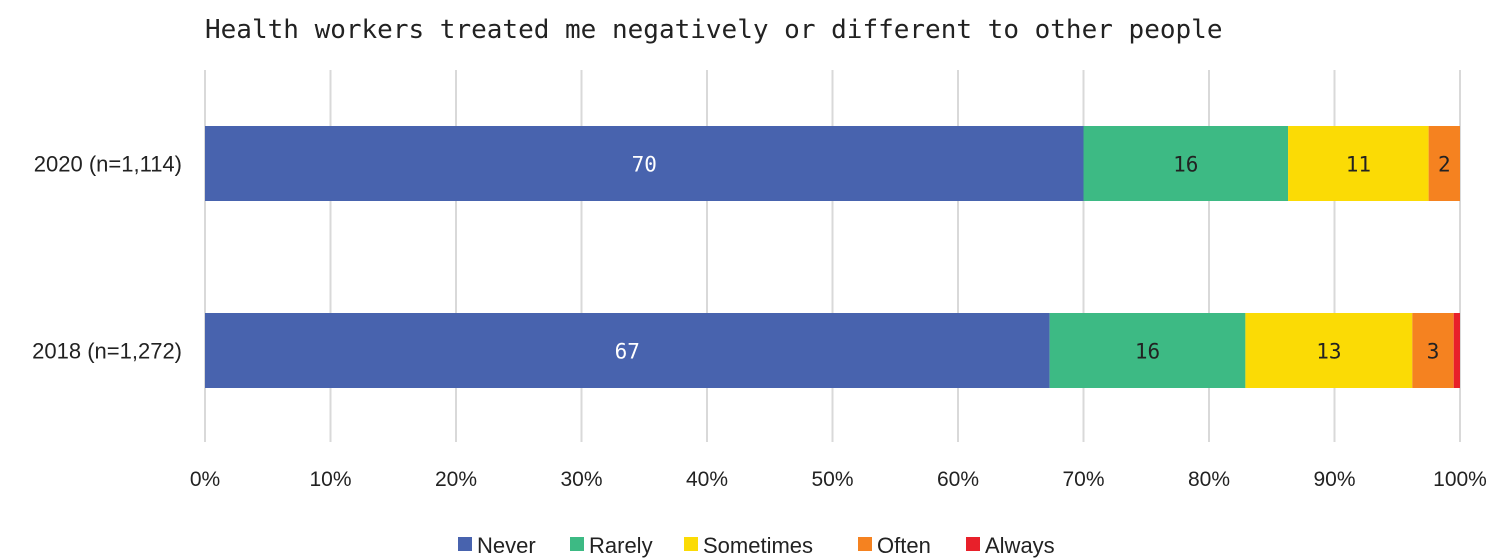 The image size is (1504, 559). Describe the element at coordinates (958, 479) in the screenshot. I see `x-tick-label: 60%` at that location.